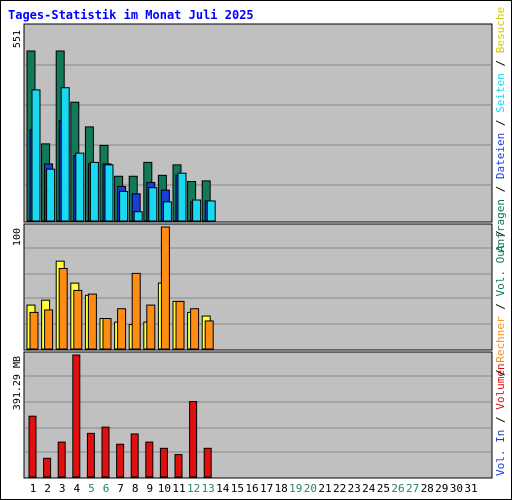 The height and width of the screenshot is (500, 512). I want to click on x-tick-label: 17, so click(266, 488).